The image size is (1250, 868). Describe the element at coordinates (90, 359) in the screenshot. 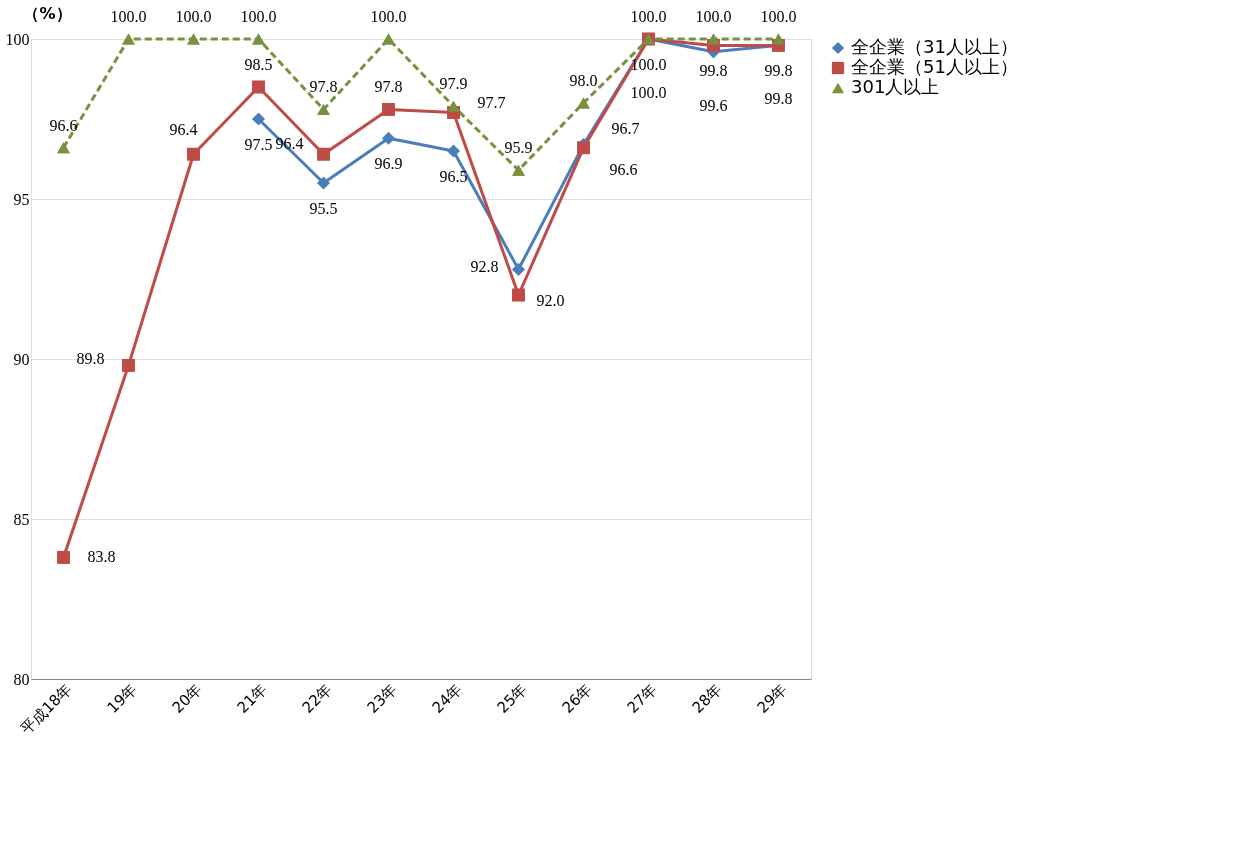

I see `data-label: 89.8` at that location.